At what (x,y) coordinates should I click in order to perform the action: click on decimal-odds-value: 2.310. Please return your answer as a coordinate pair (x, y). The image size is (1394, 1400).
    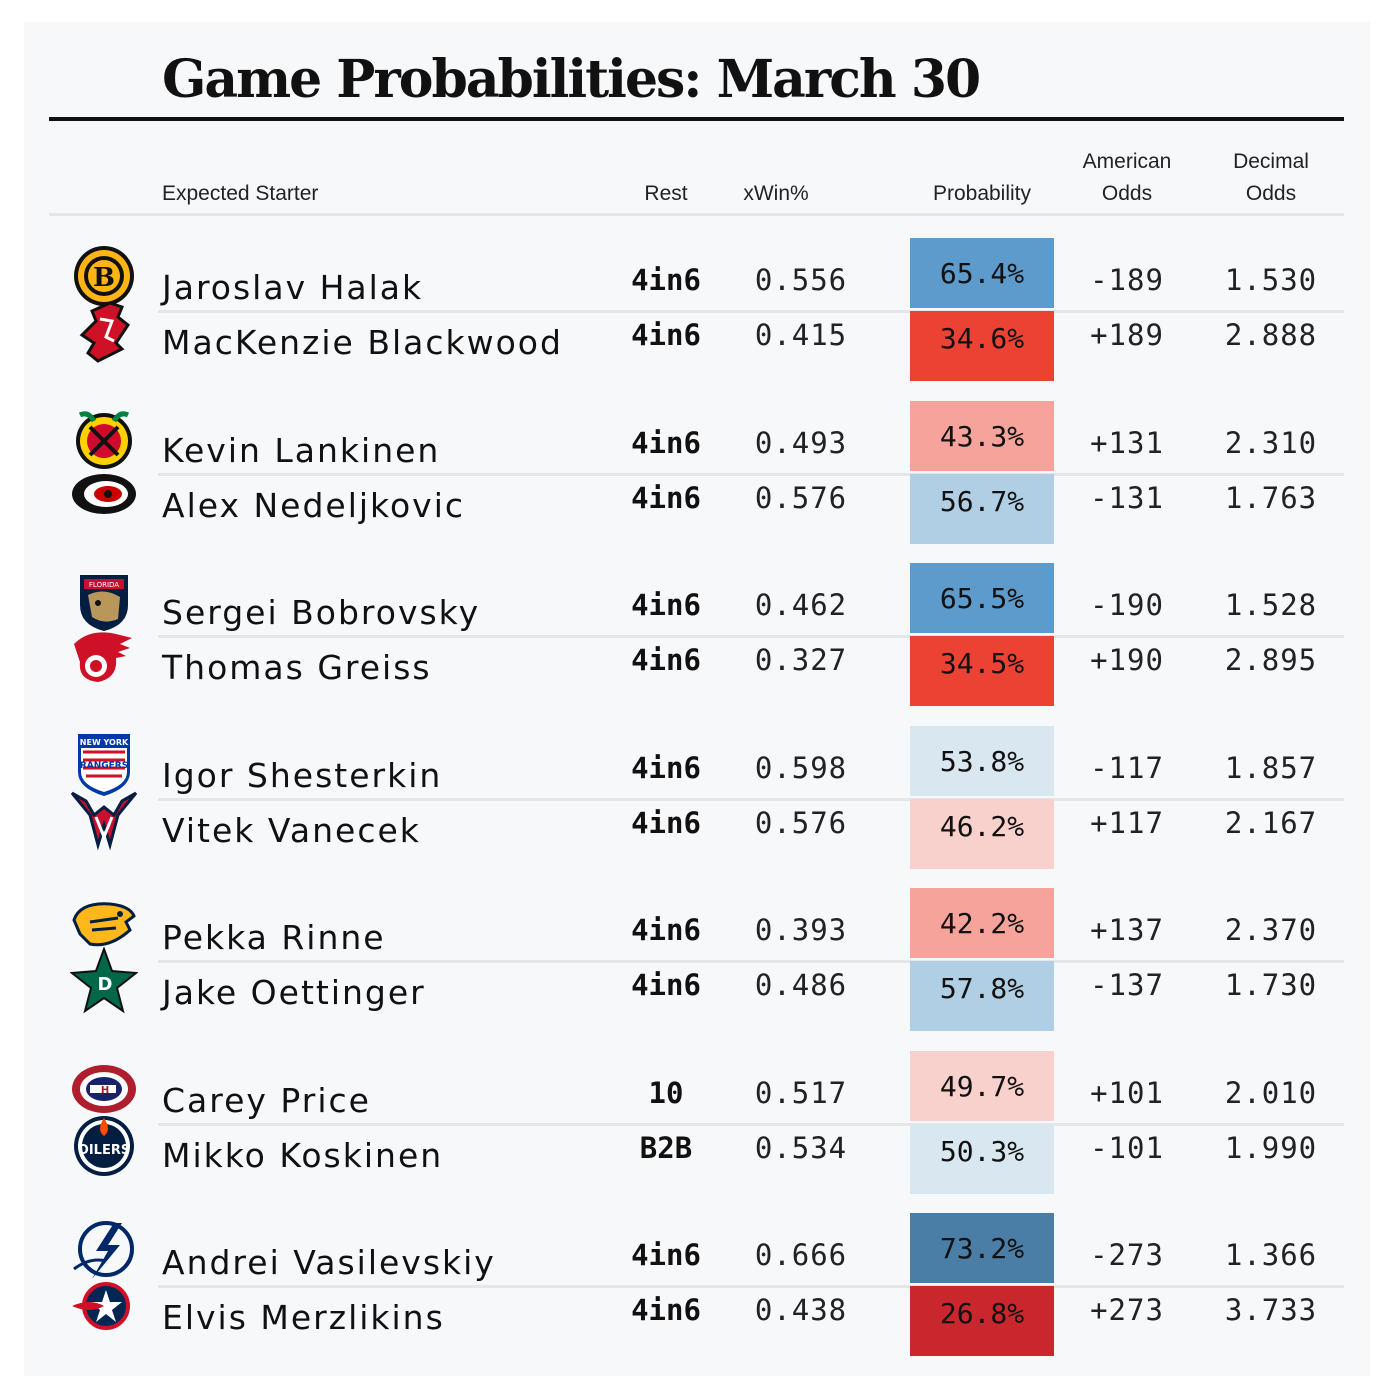
    Looking at the image, I should click on (1271, 442).